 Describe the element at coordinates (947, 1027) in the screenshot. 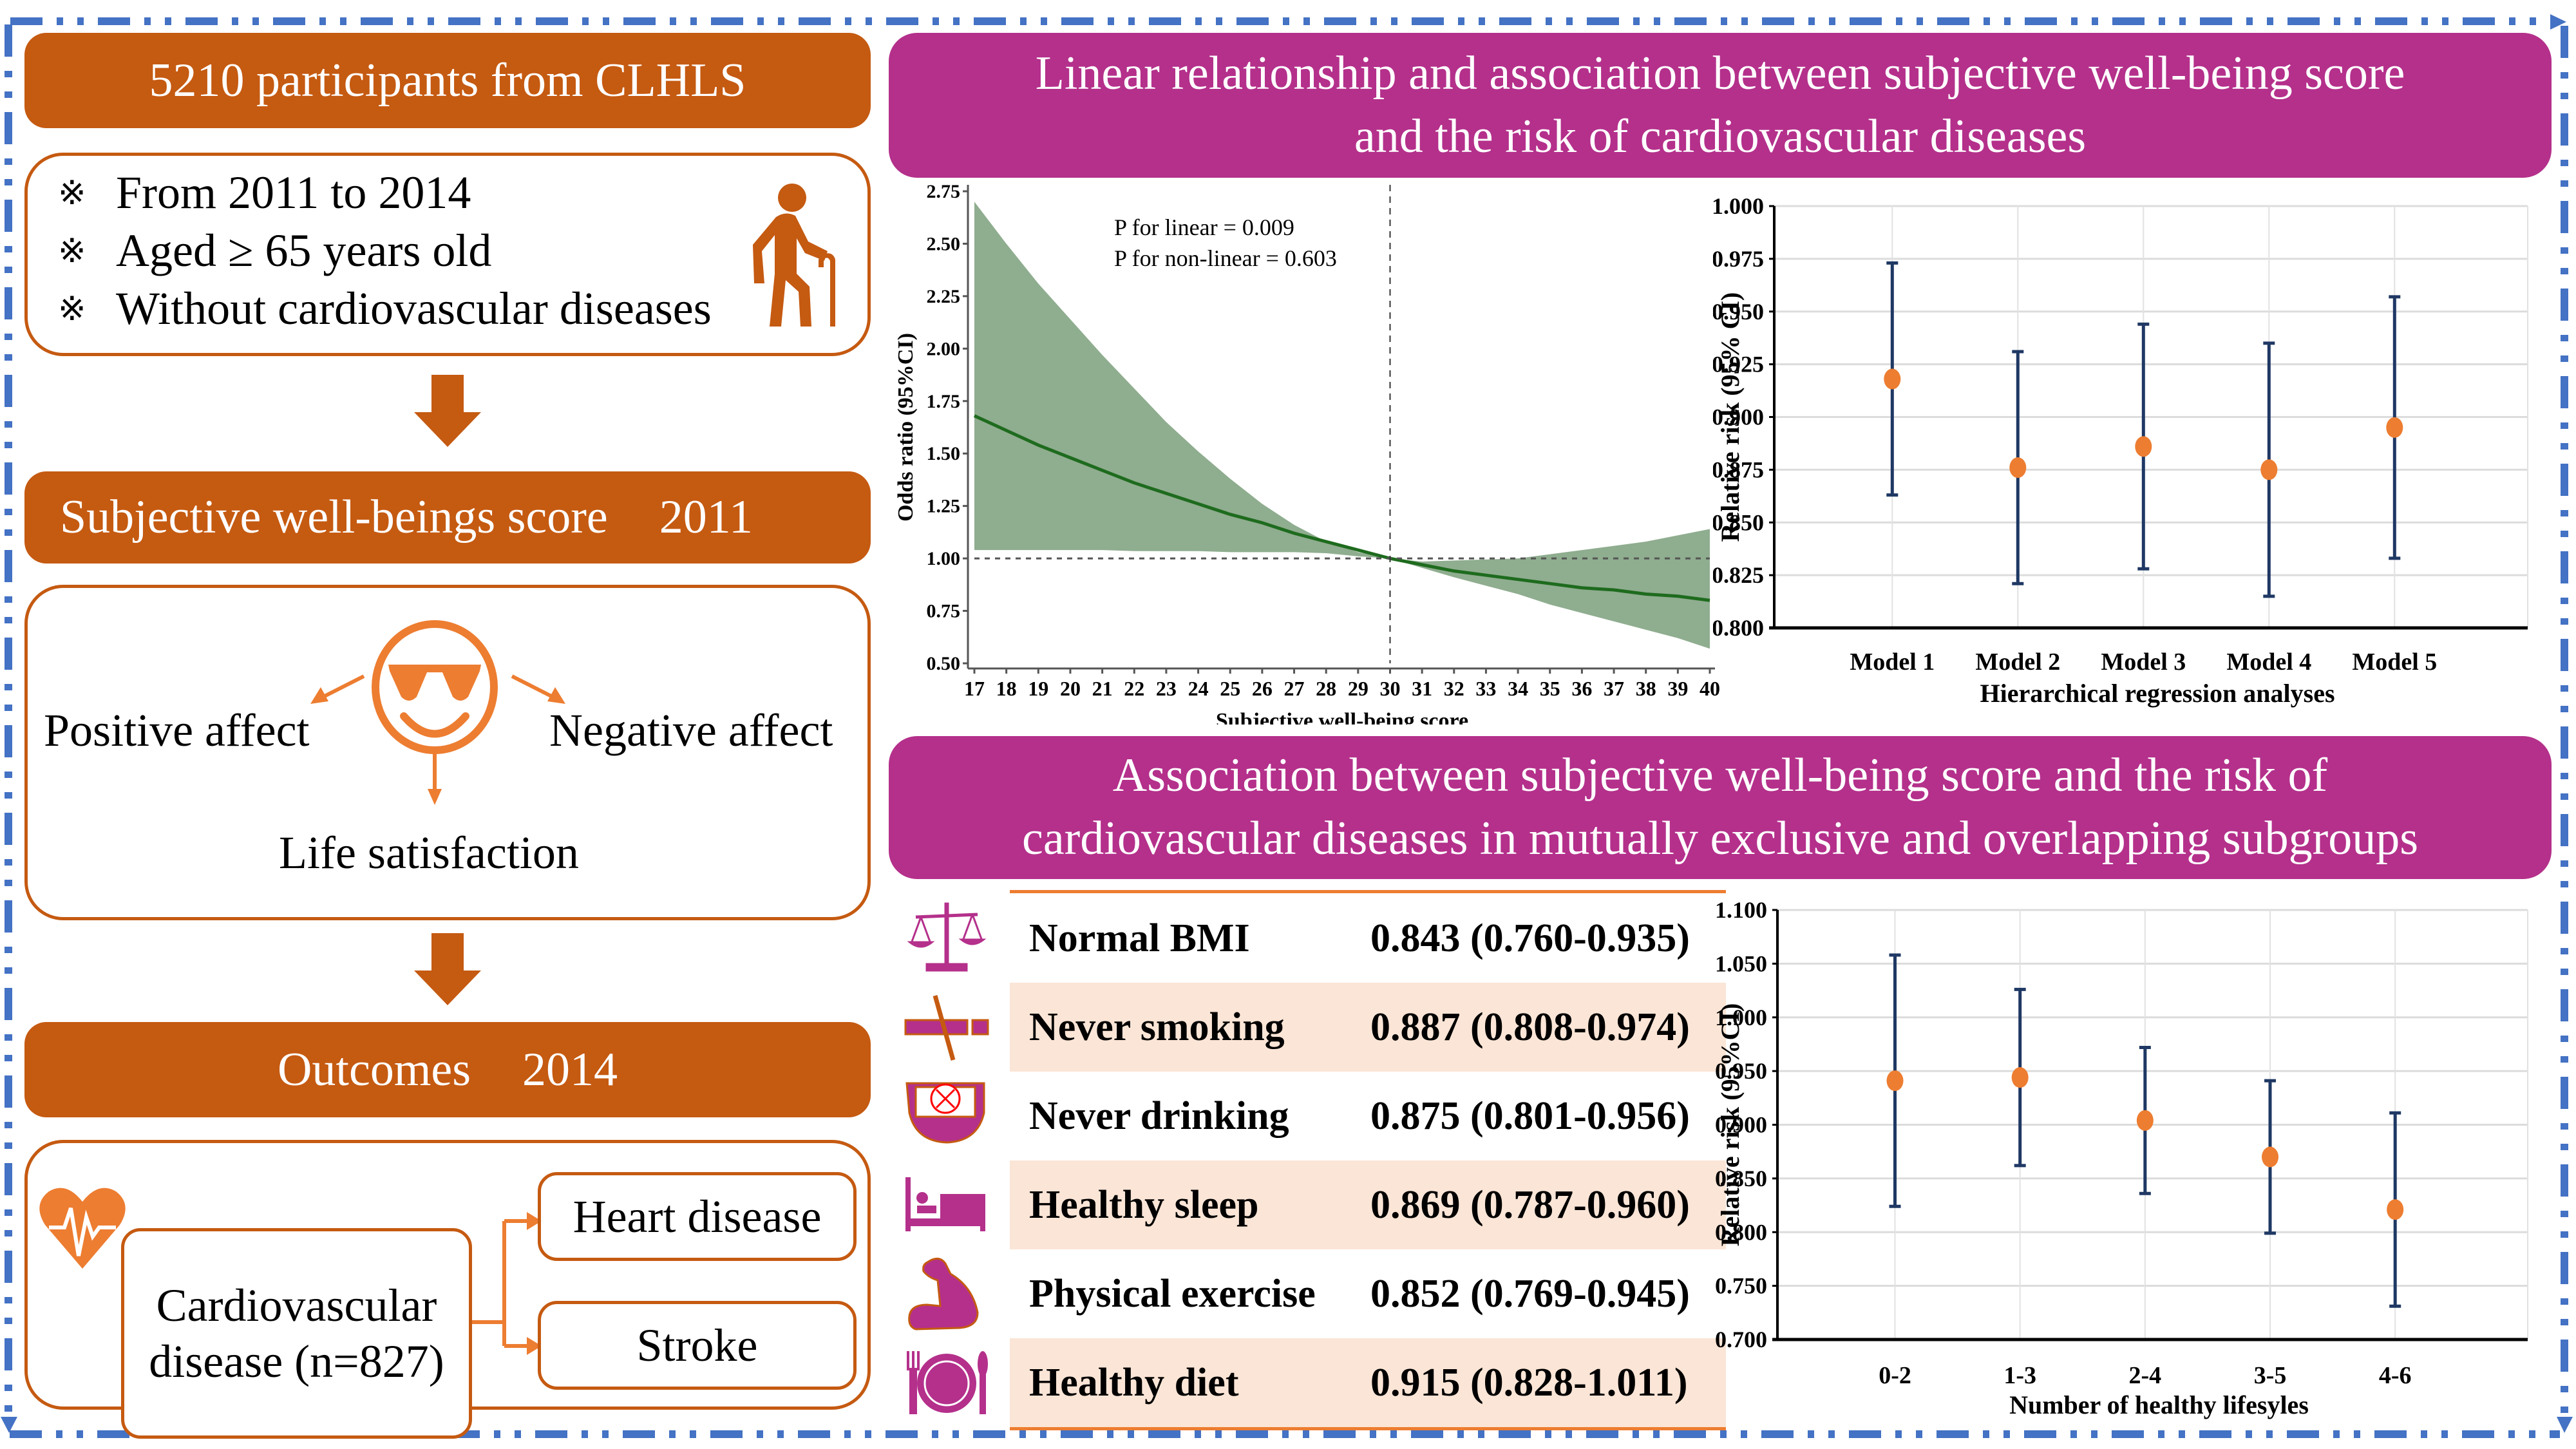

I see `no-smoking-icon` at that location.